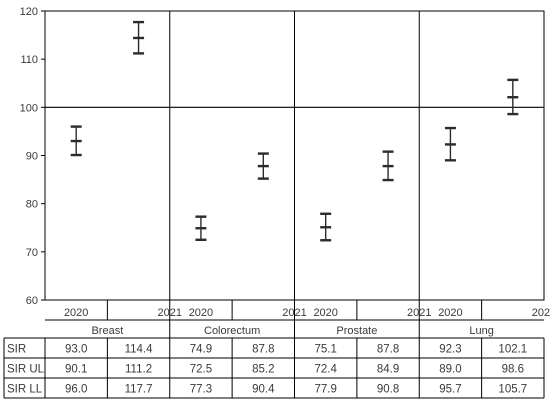 This screenshot has height=402, width=550. Describe the element at coordinates (26, 370) in the screenshot. I see `table-row-label: SIR UL` at that location.